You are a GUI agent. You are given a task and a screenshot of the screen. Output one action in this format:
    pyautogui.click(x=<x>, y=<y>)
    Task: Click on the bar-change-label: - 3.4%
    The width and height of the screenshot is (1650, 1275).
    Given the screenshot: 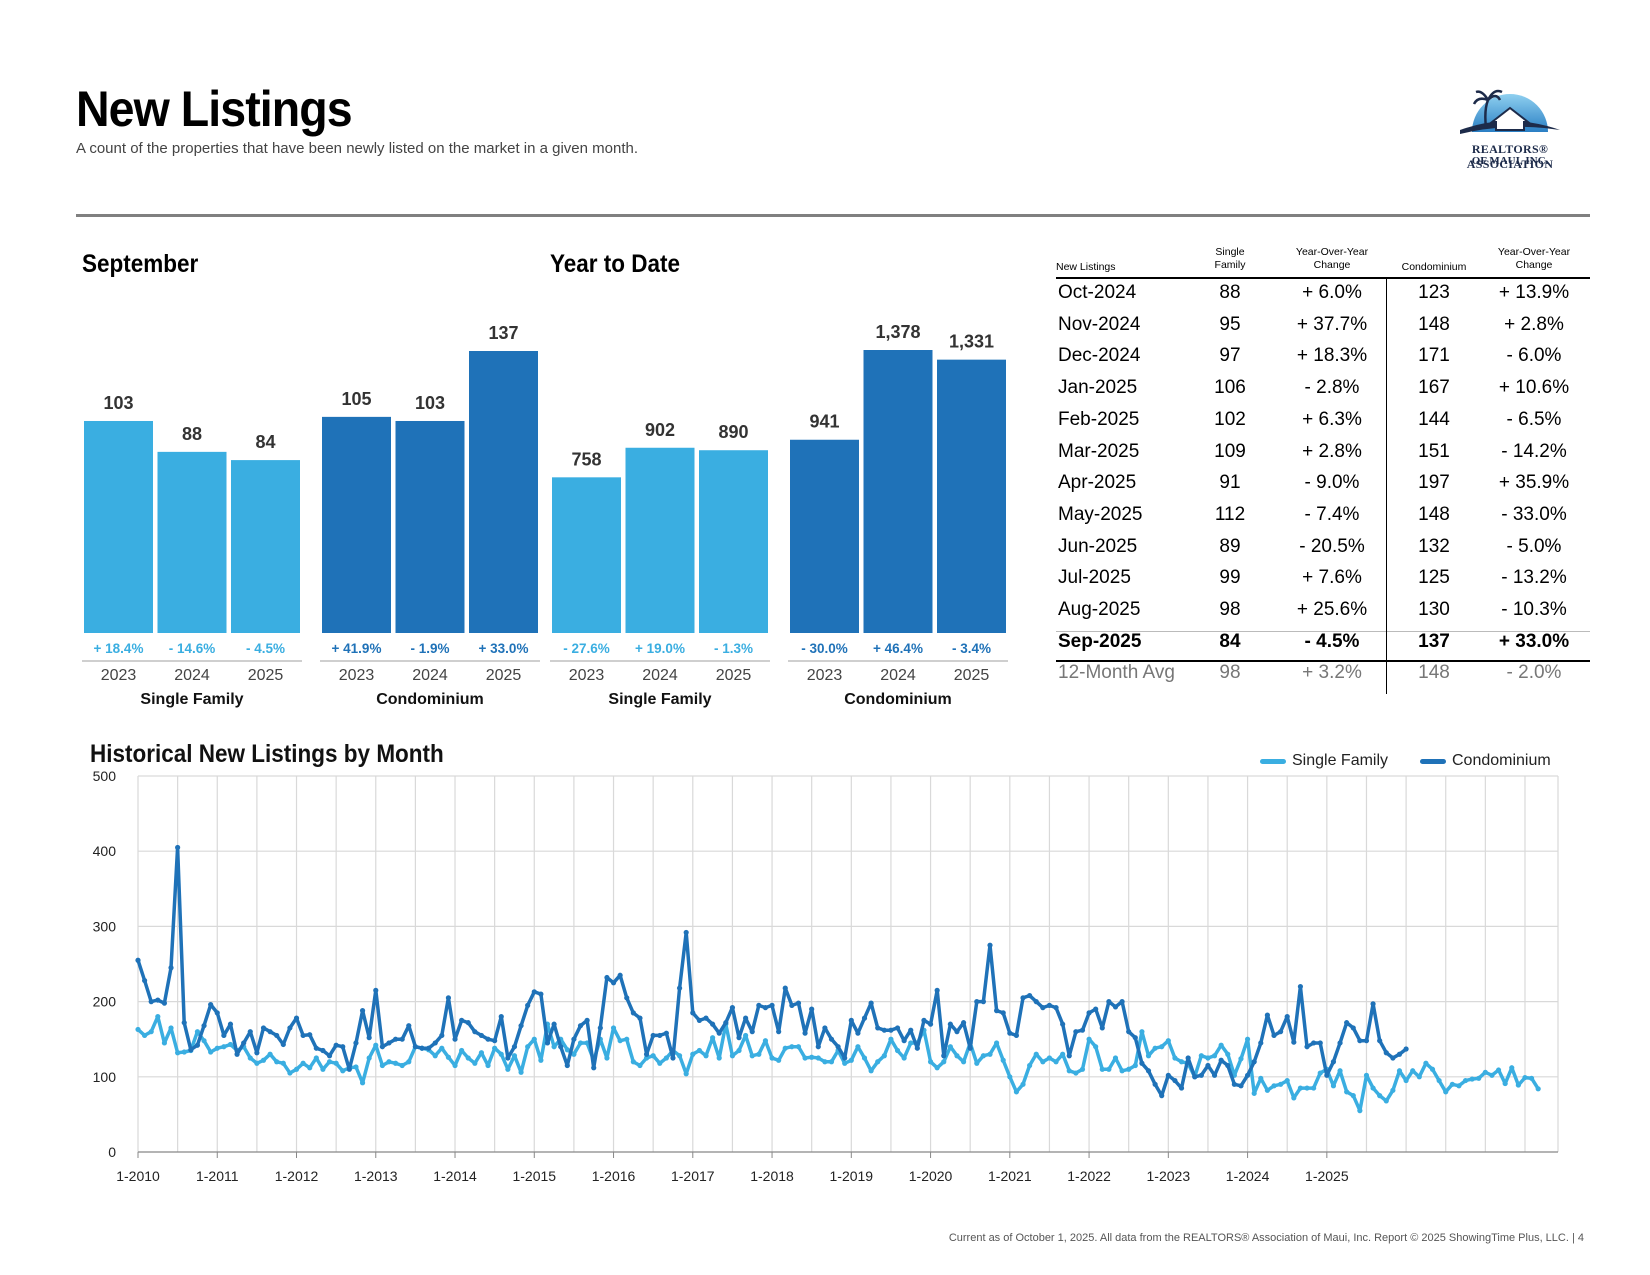 What is the action you would take?
    pyautogui.click(x=971, y=648)
    